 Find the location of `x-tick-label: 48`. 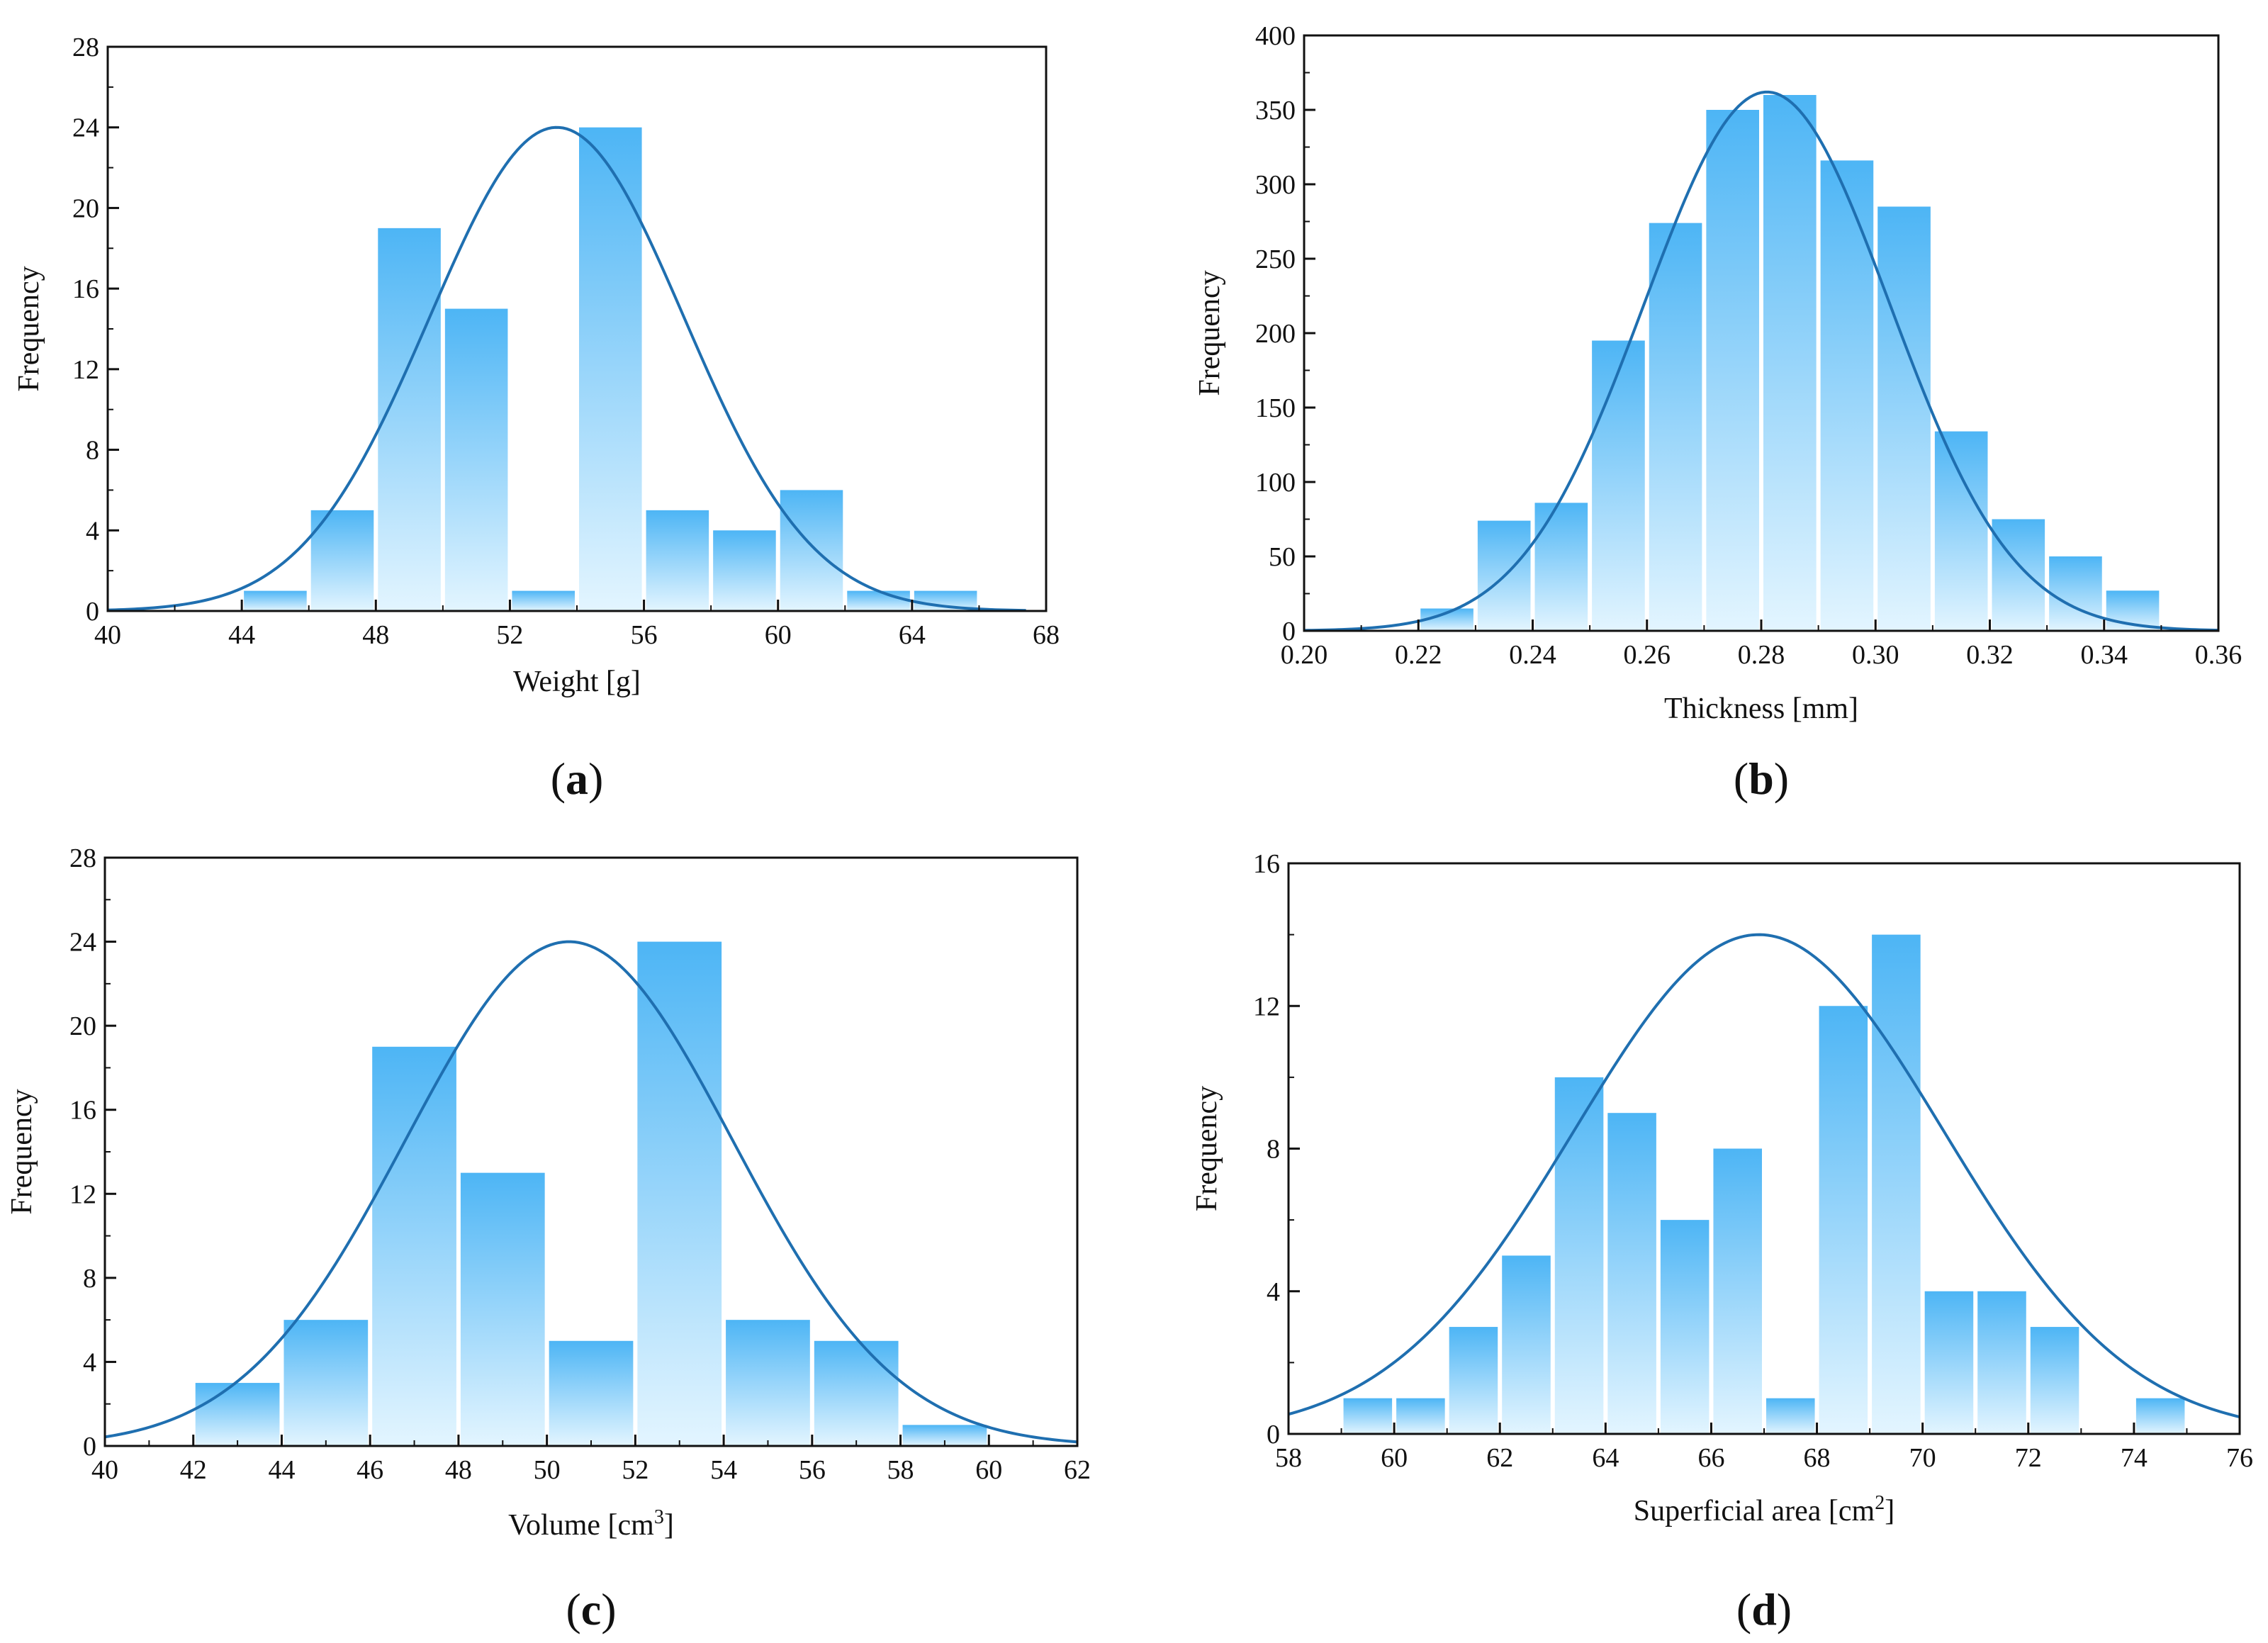

x-tick-label: 48 is located at coordinates (375, 635).